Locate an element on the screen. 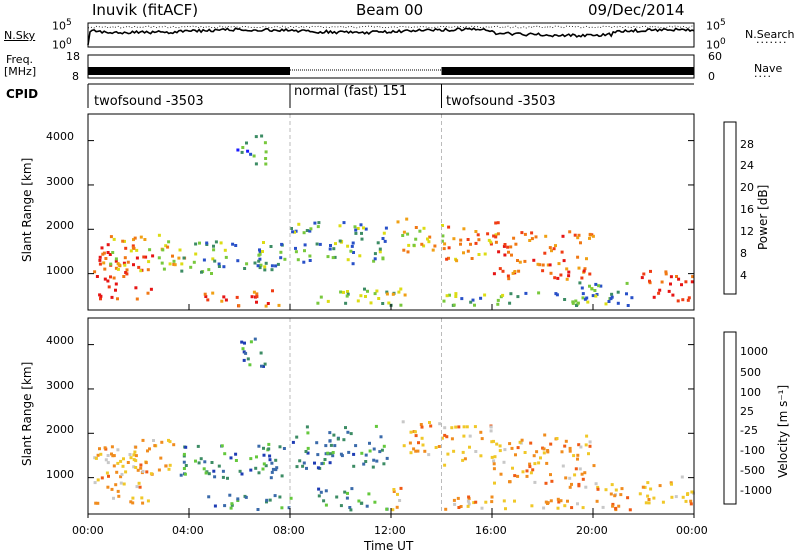 Image resolution: width=800 pixels, height=554 pixels. nsky-label: N.Sky is located at coordinates (20, 35).